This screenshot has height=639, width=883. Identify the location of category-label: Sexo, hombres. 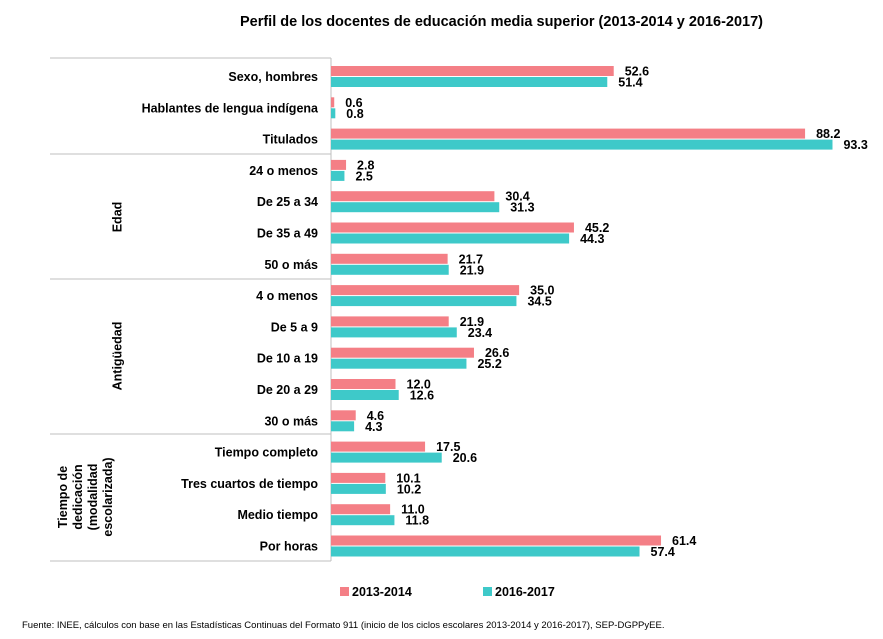
(273, 77).